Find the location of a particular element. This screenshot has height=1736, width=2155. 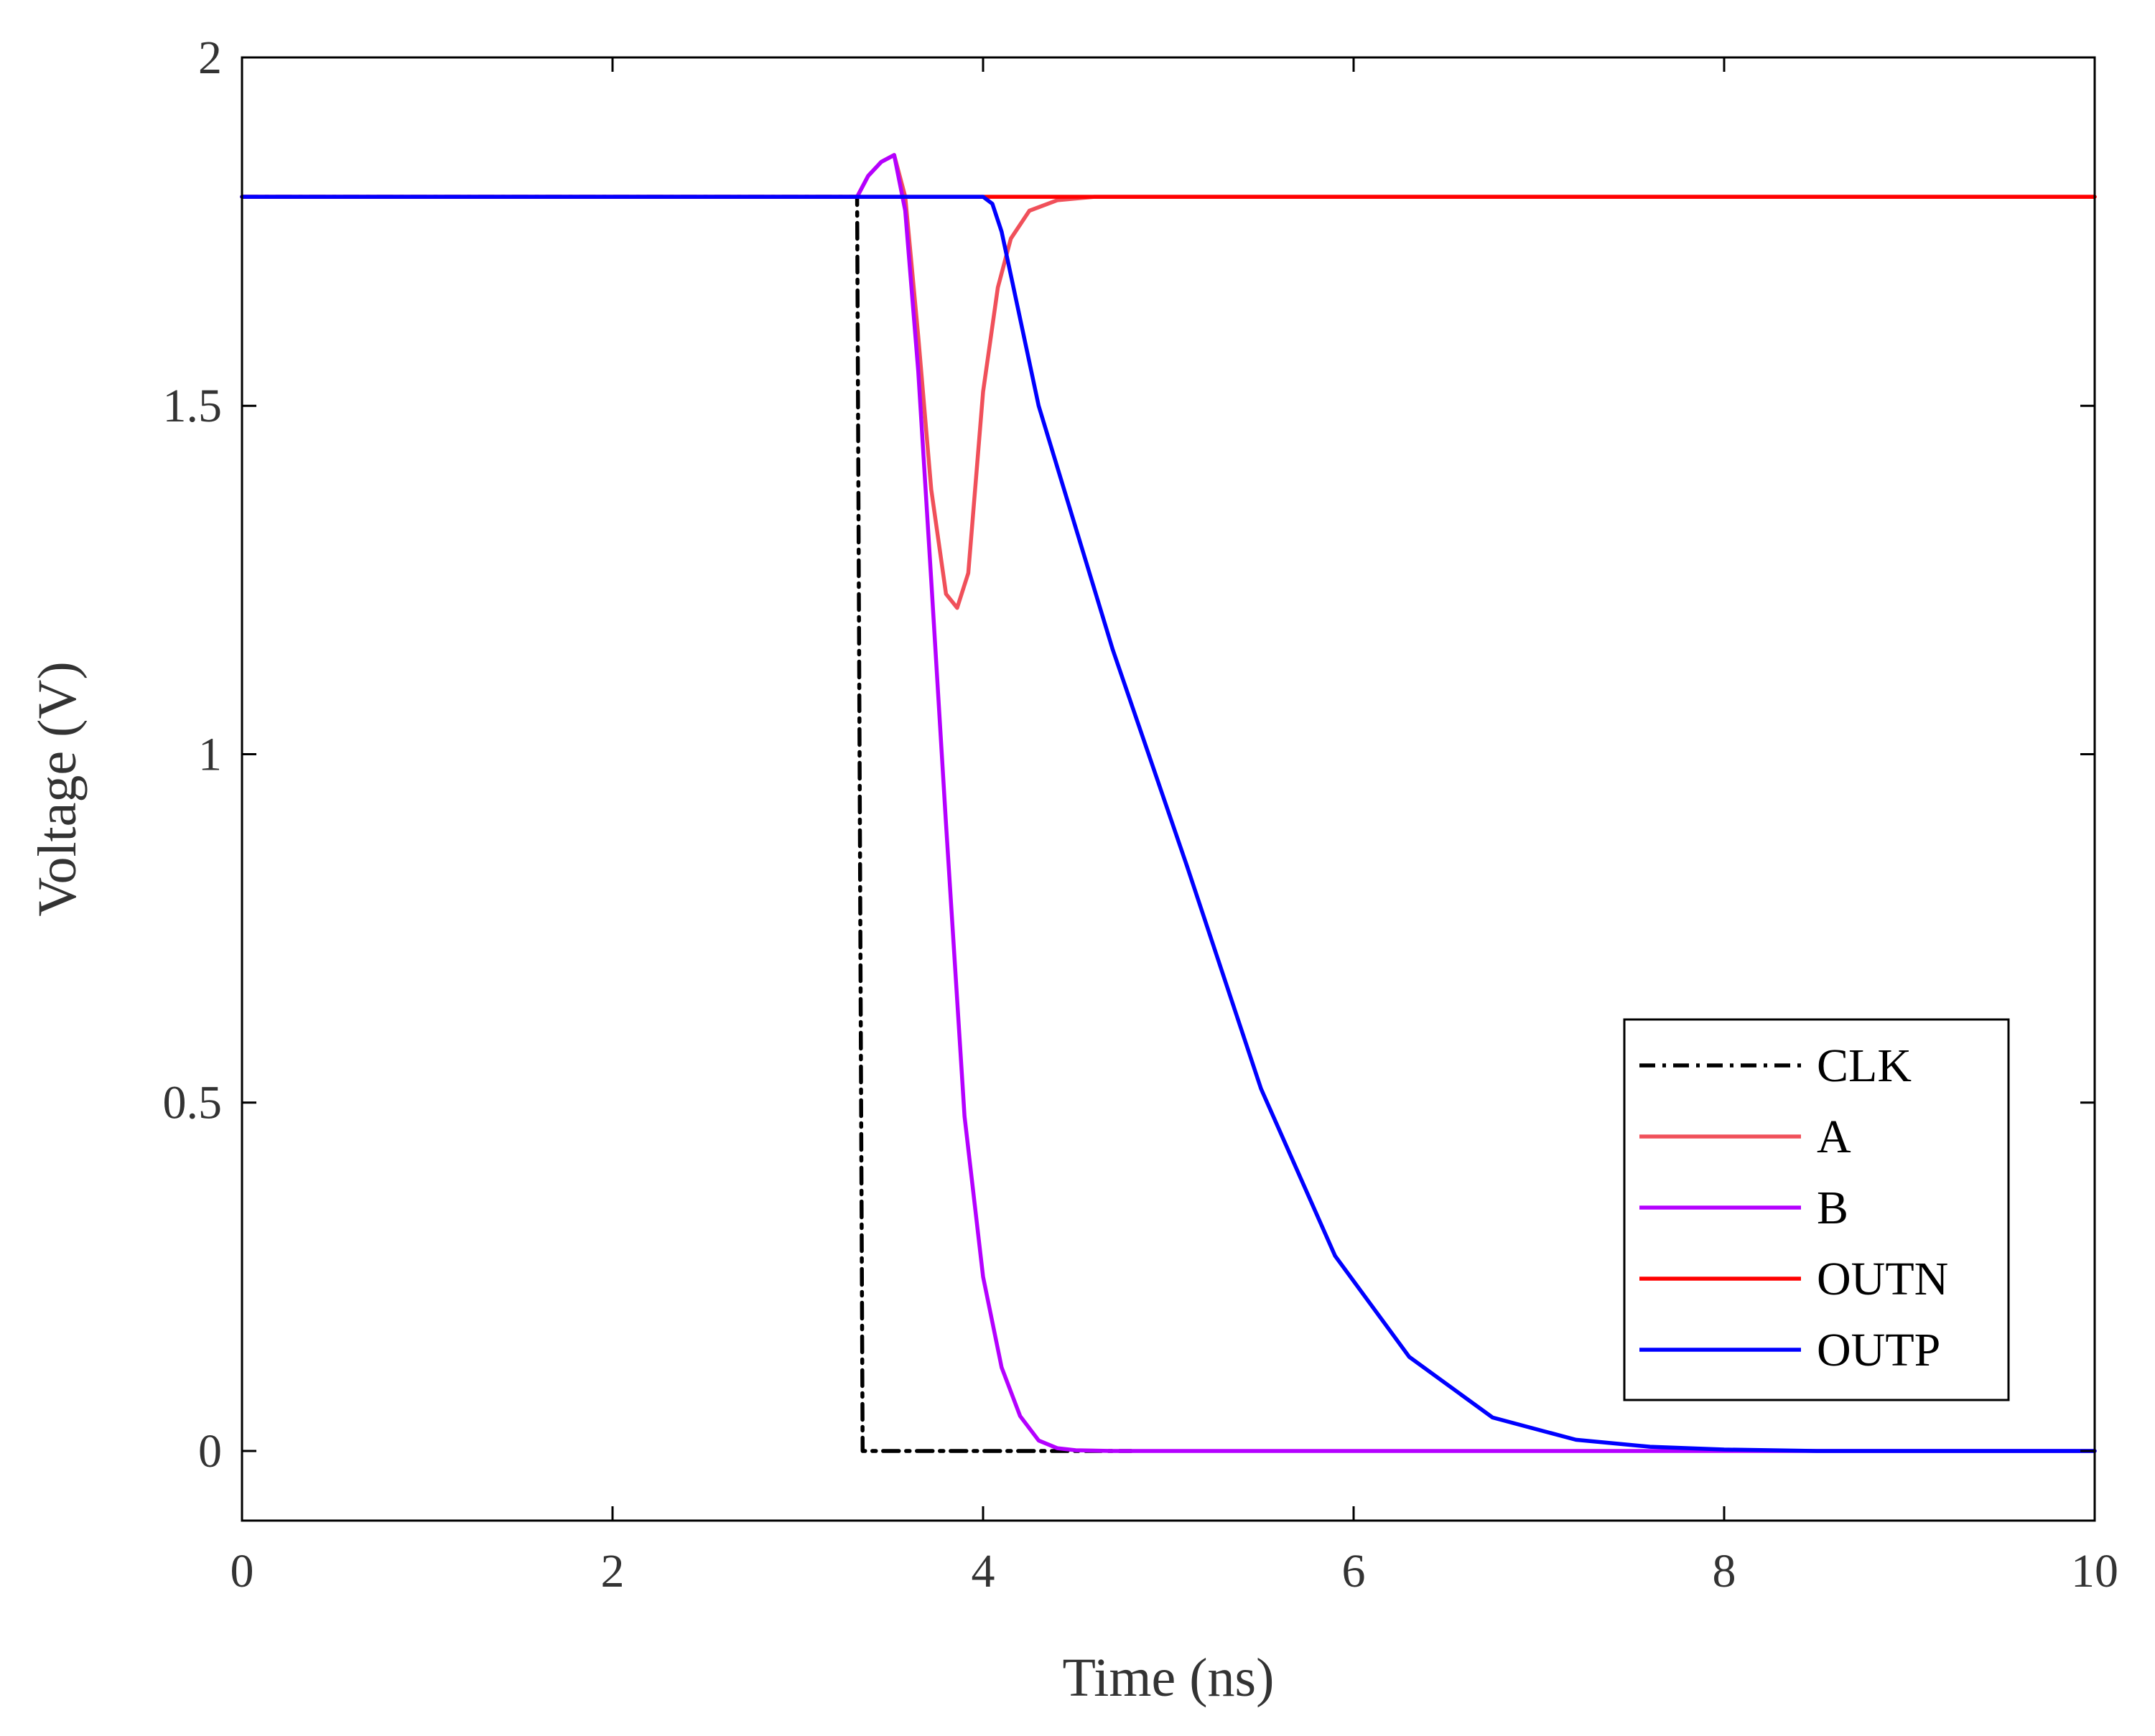

legend-label-clk: CLK is located at coordinates (1864, 1066).